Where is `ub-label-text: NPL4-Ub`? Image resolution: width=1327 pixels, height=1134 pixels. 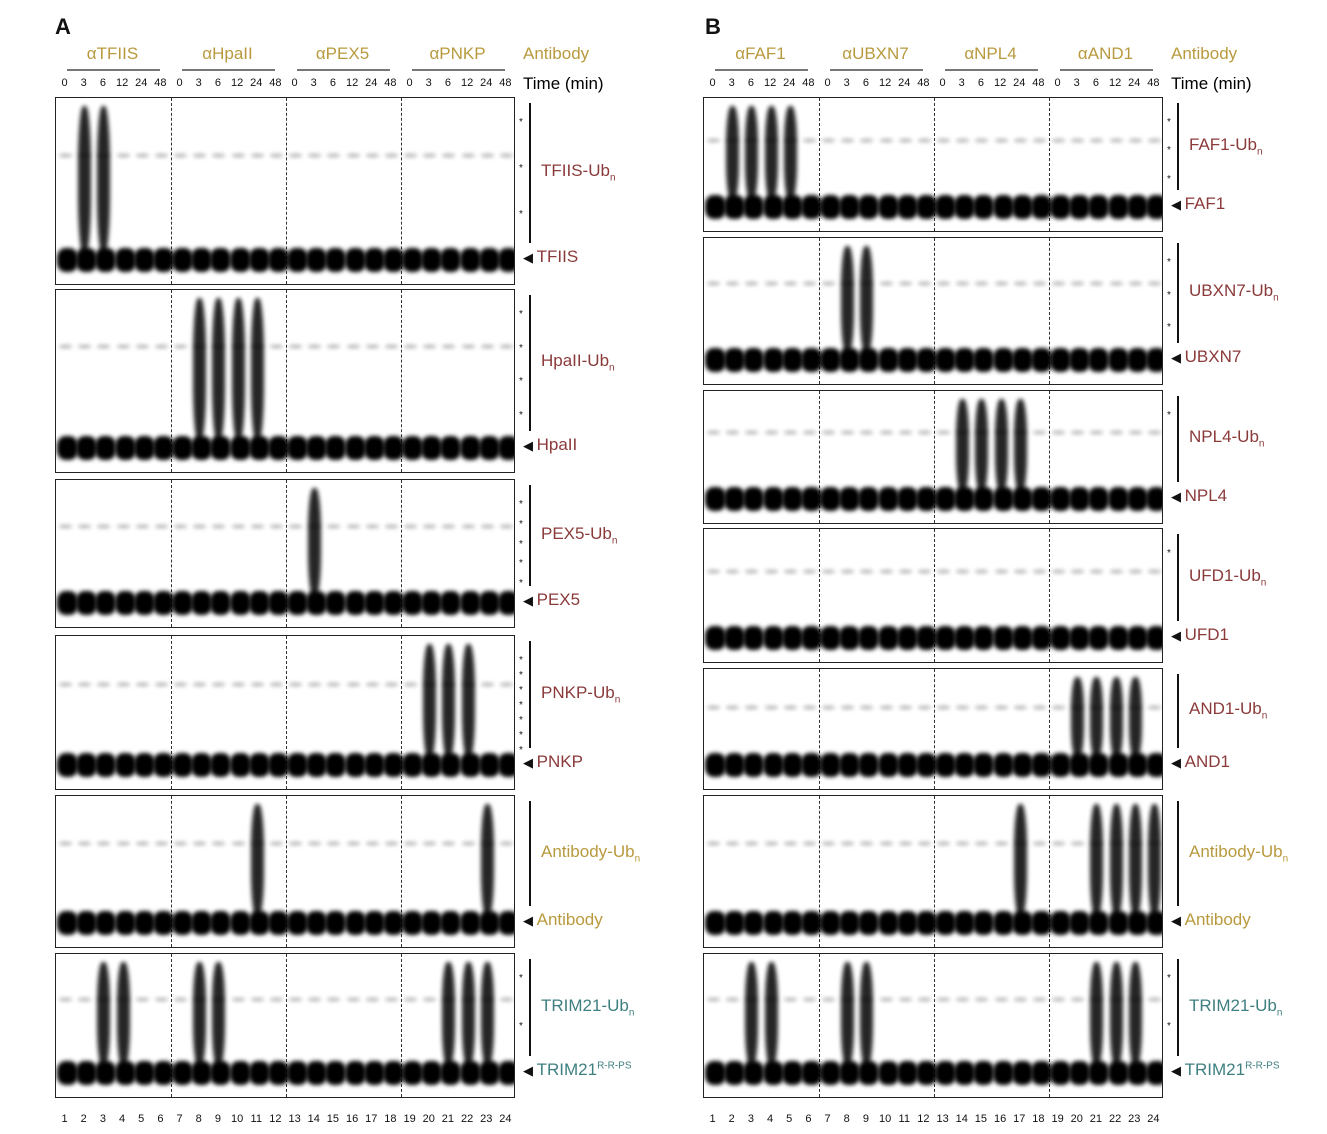 ub-label-text: NPL4-Ub is located at coordinates (1224, 436).